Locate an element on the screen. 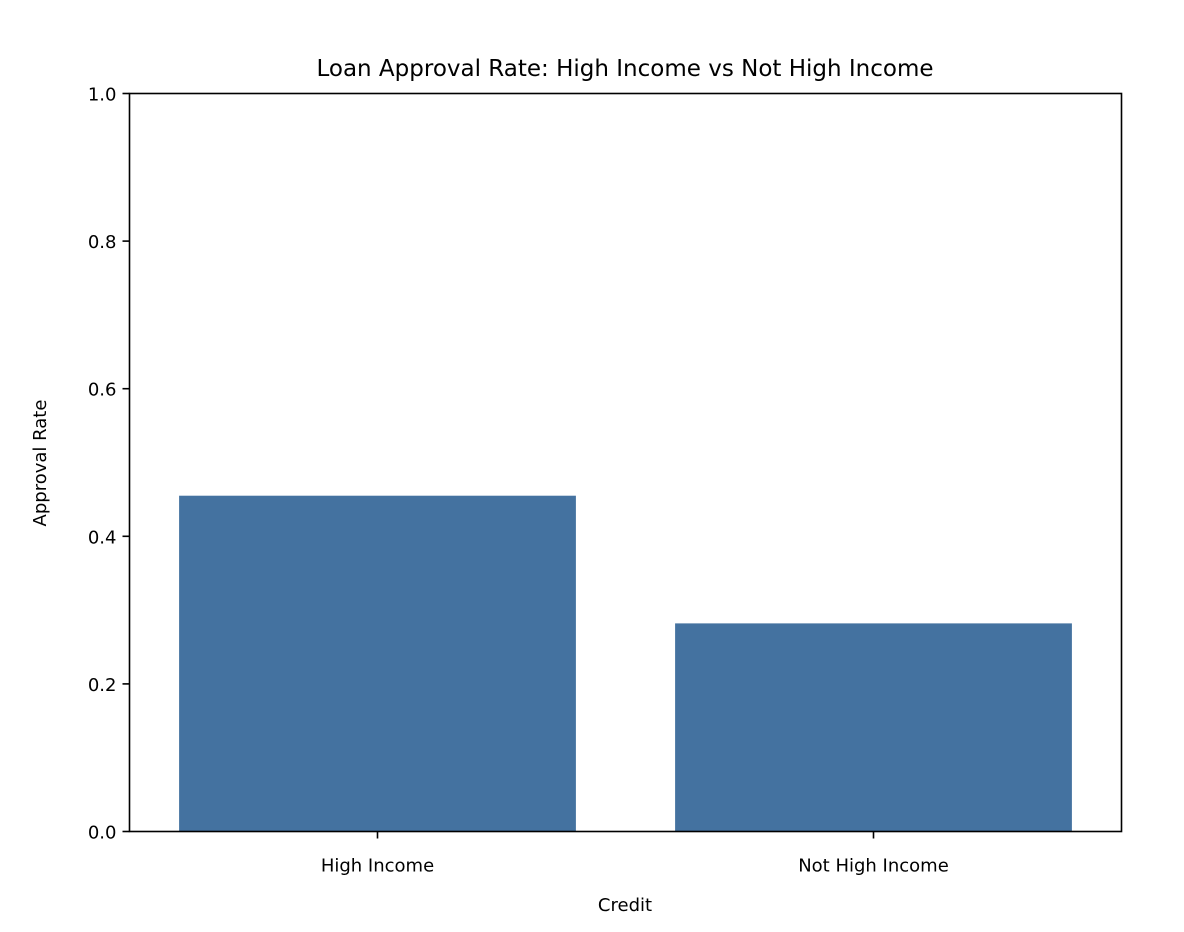  y-tick-label: 0.4 is located at coordinates (102, 537).